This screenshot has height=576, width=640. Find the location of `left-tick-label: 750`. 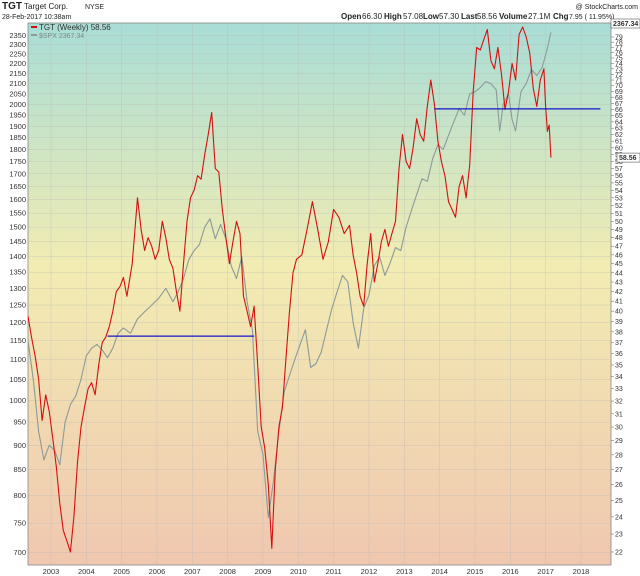

left-tick-label: 750 is located at coordinates (19, 523).